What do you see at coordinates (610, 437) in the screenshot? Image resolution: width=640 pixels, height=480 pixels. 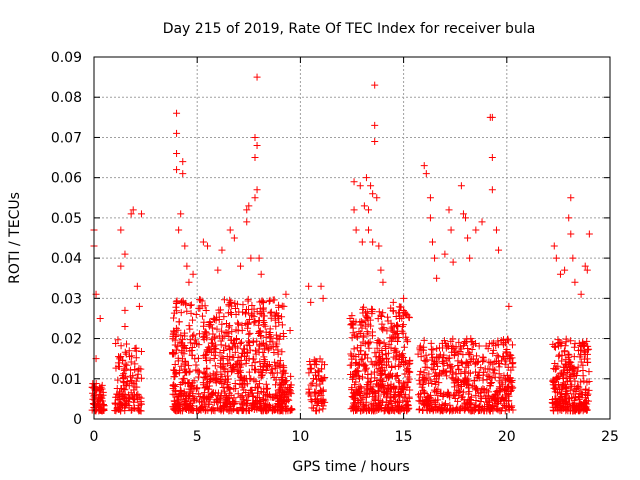 I see `x-tick-label: 25` at bounding box center [610, 437].